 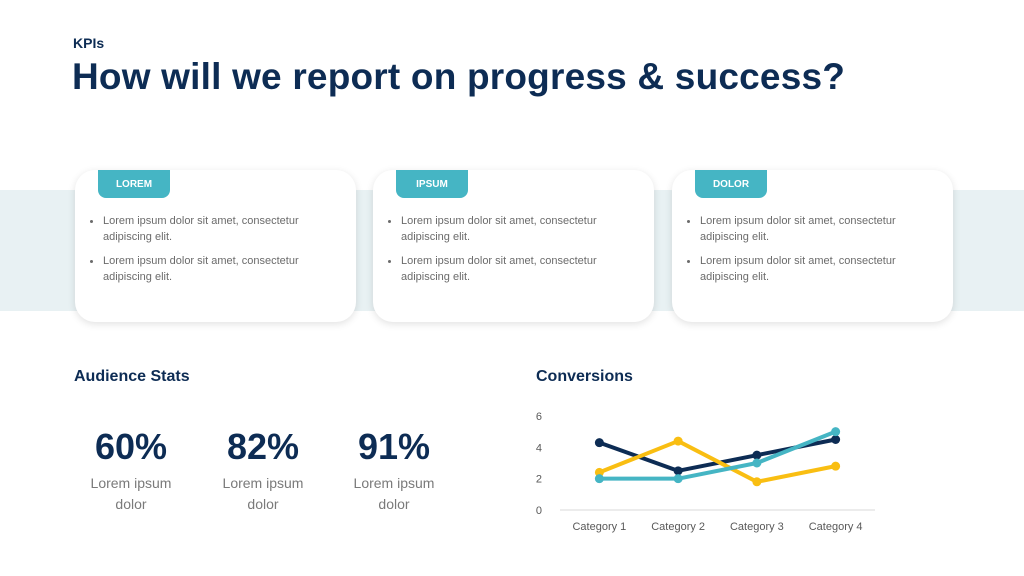 What do you see at coordinates (89, 43) in the screenshot?
I see `kpis-eyebrow: KPIs` at bounding box center [89, 43].